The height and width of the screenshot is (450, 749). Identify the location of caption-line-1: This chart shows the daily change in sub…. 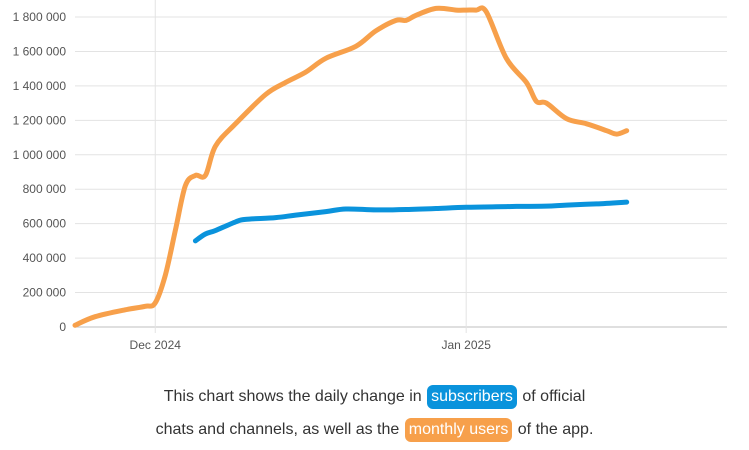
(374, 397).